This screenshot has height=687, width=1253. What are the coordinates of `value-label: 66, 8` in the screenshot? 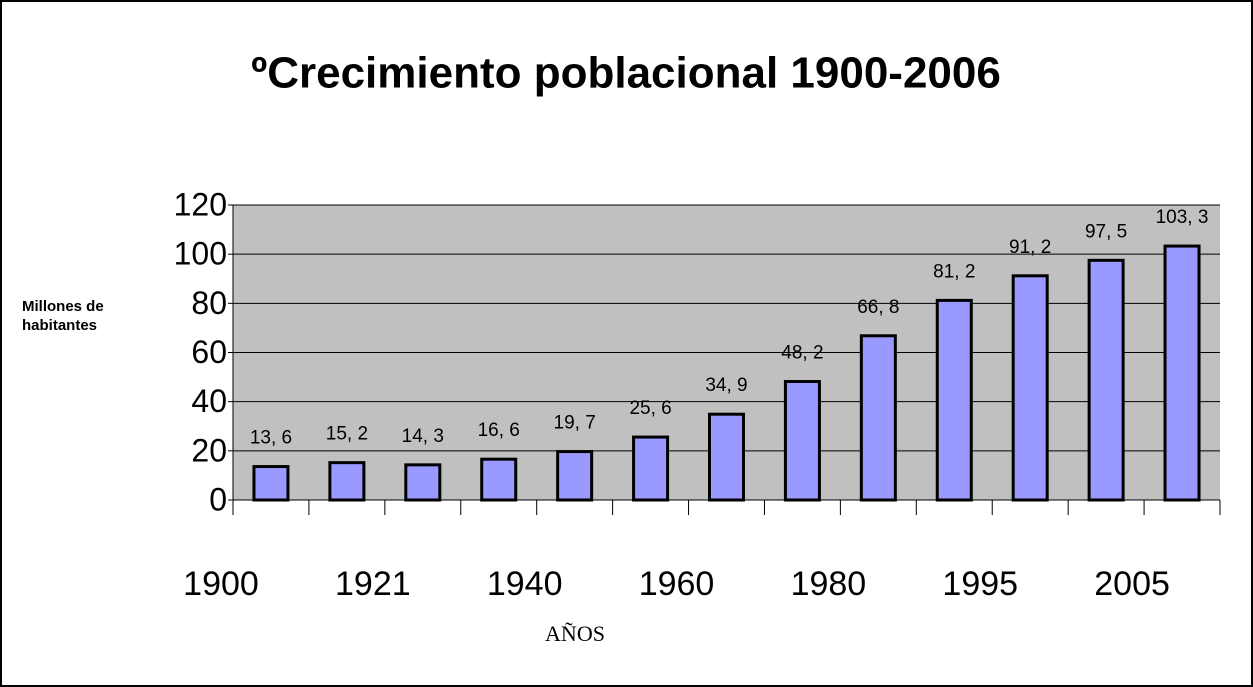 It's located at (878, 307).